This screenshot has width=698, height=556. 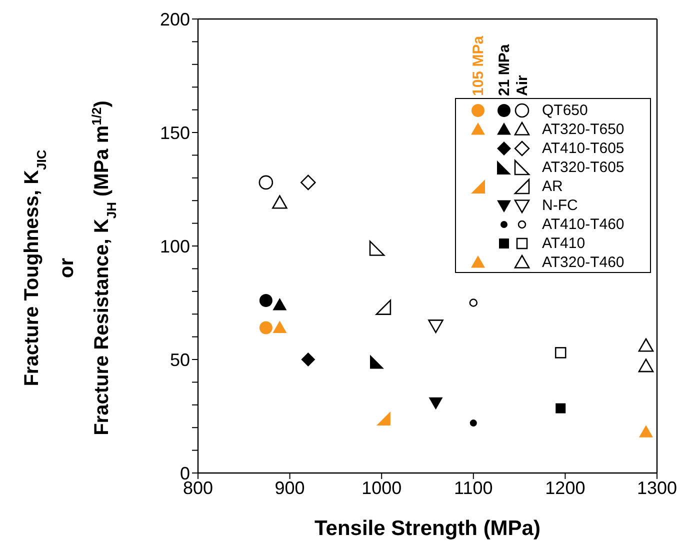 I want to click on x-axis-title: Tensile Strength (MPa), so click(x=427, y=528).